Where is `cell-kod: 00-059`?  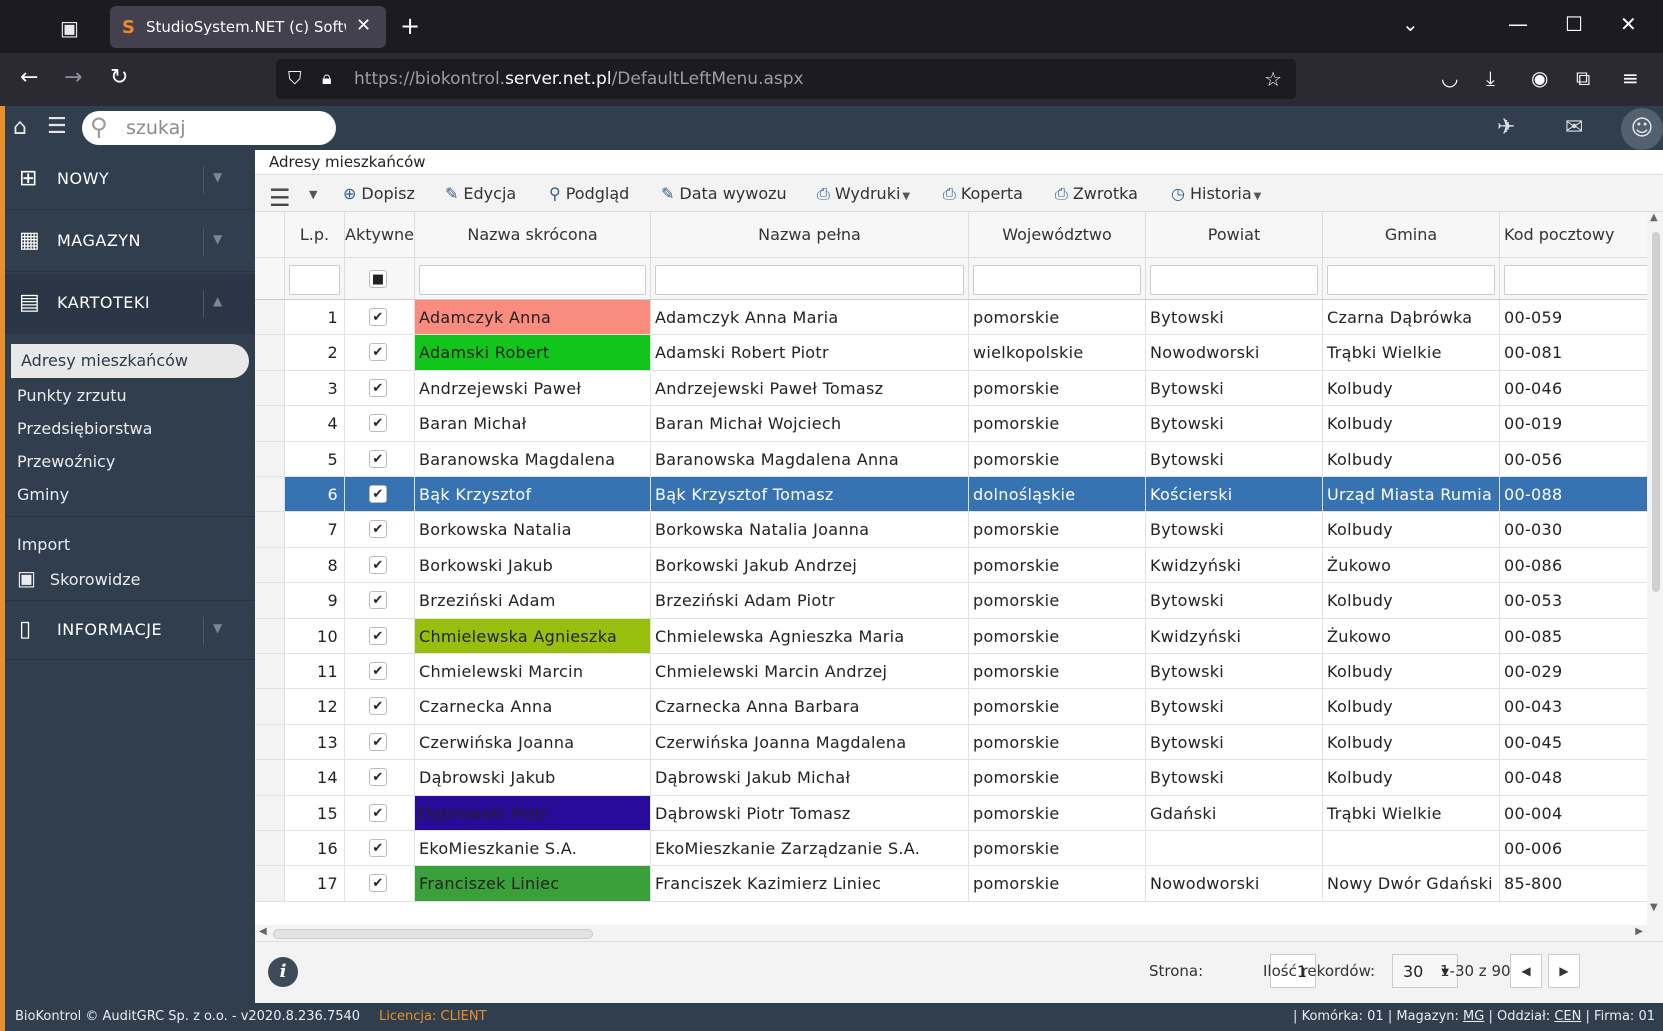
cell-kod: 00-059 is located at coordinates (1580, 317).